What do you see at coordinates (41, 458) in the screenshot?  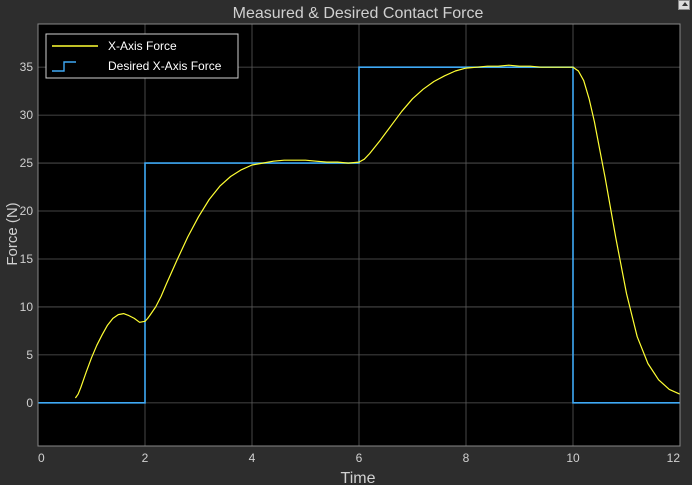 I see `x-tick-label: 0` at bounding box center [41, 458].